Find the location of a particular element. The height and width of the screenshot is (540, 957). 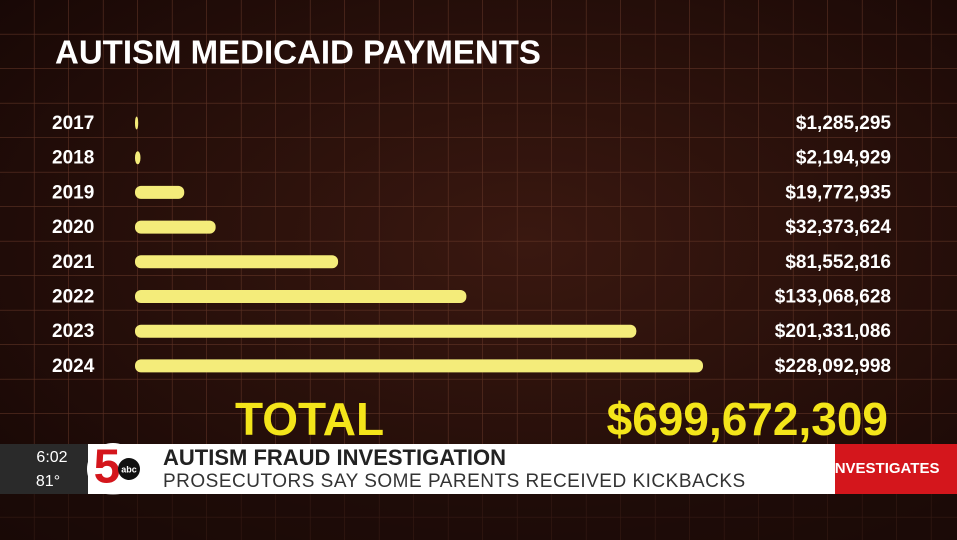

logo-ring is located at coordinates (113, 469).